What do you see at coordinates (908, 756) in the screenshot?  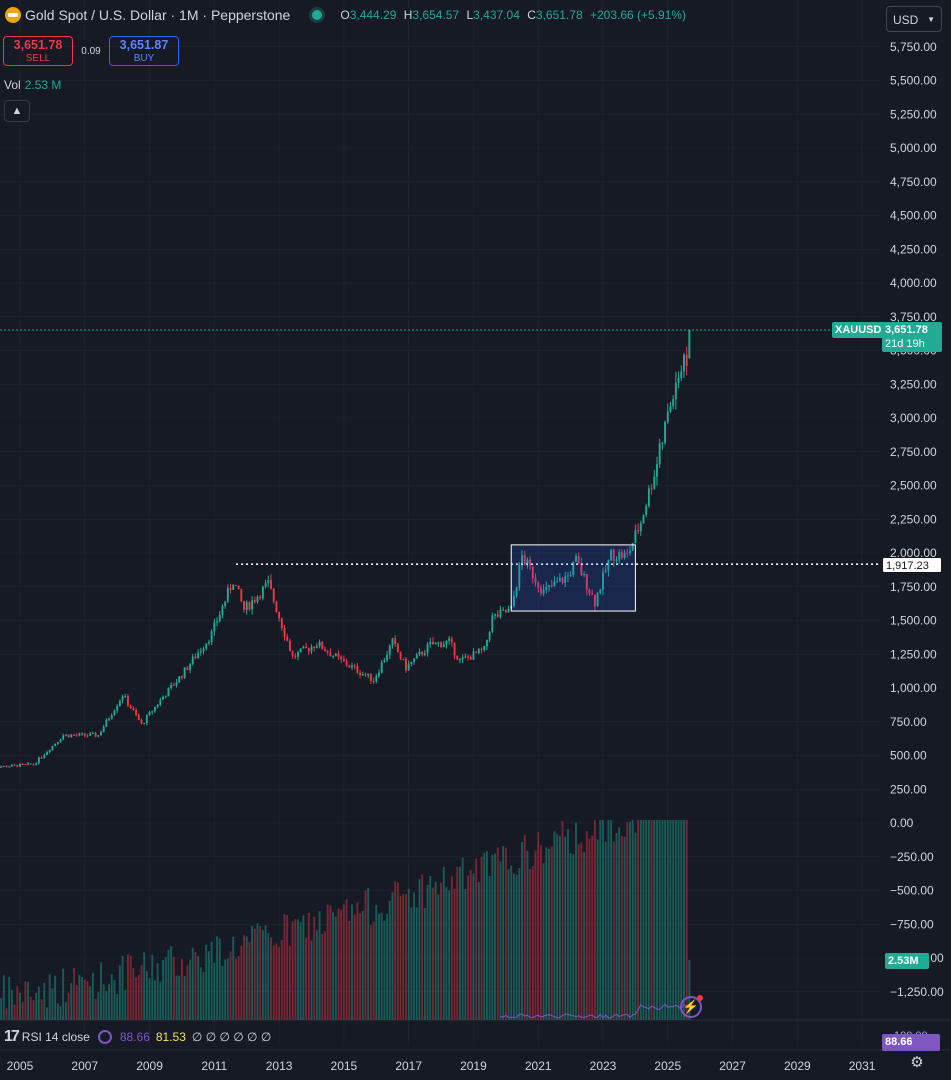 I see `price-tick-label: 500.00` at bounding box center [908, 756].